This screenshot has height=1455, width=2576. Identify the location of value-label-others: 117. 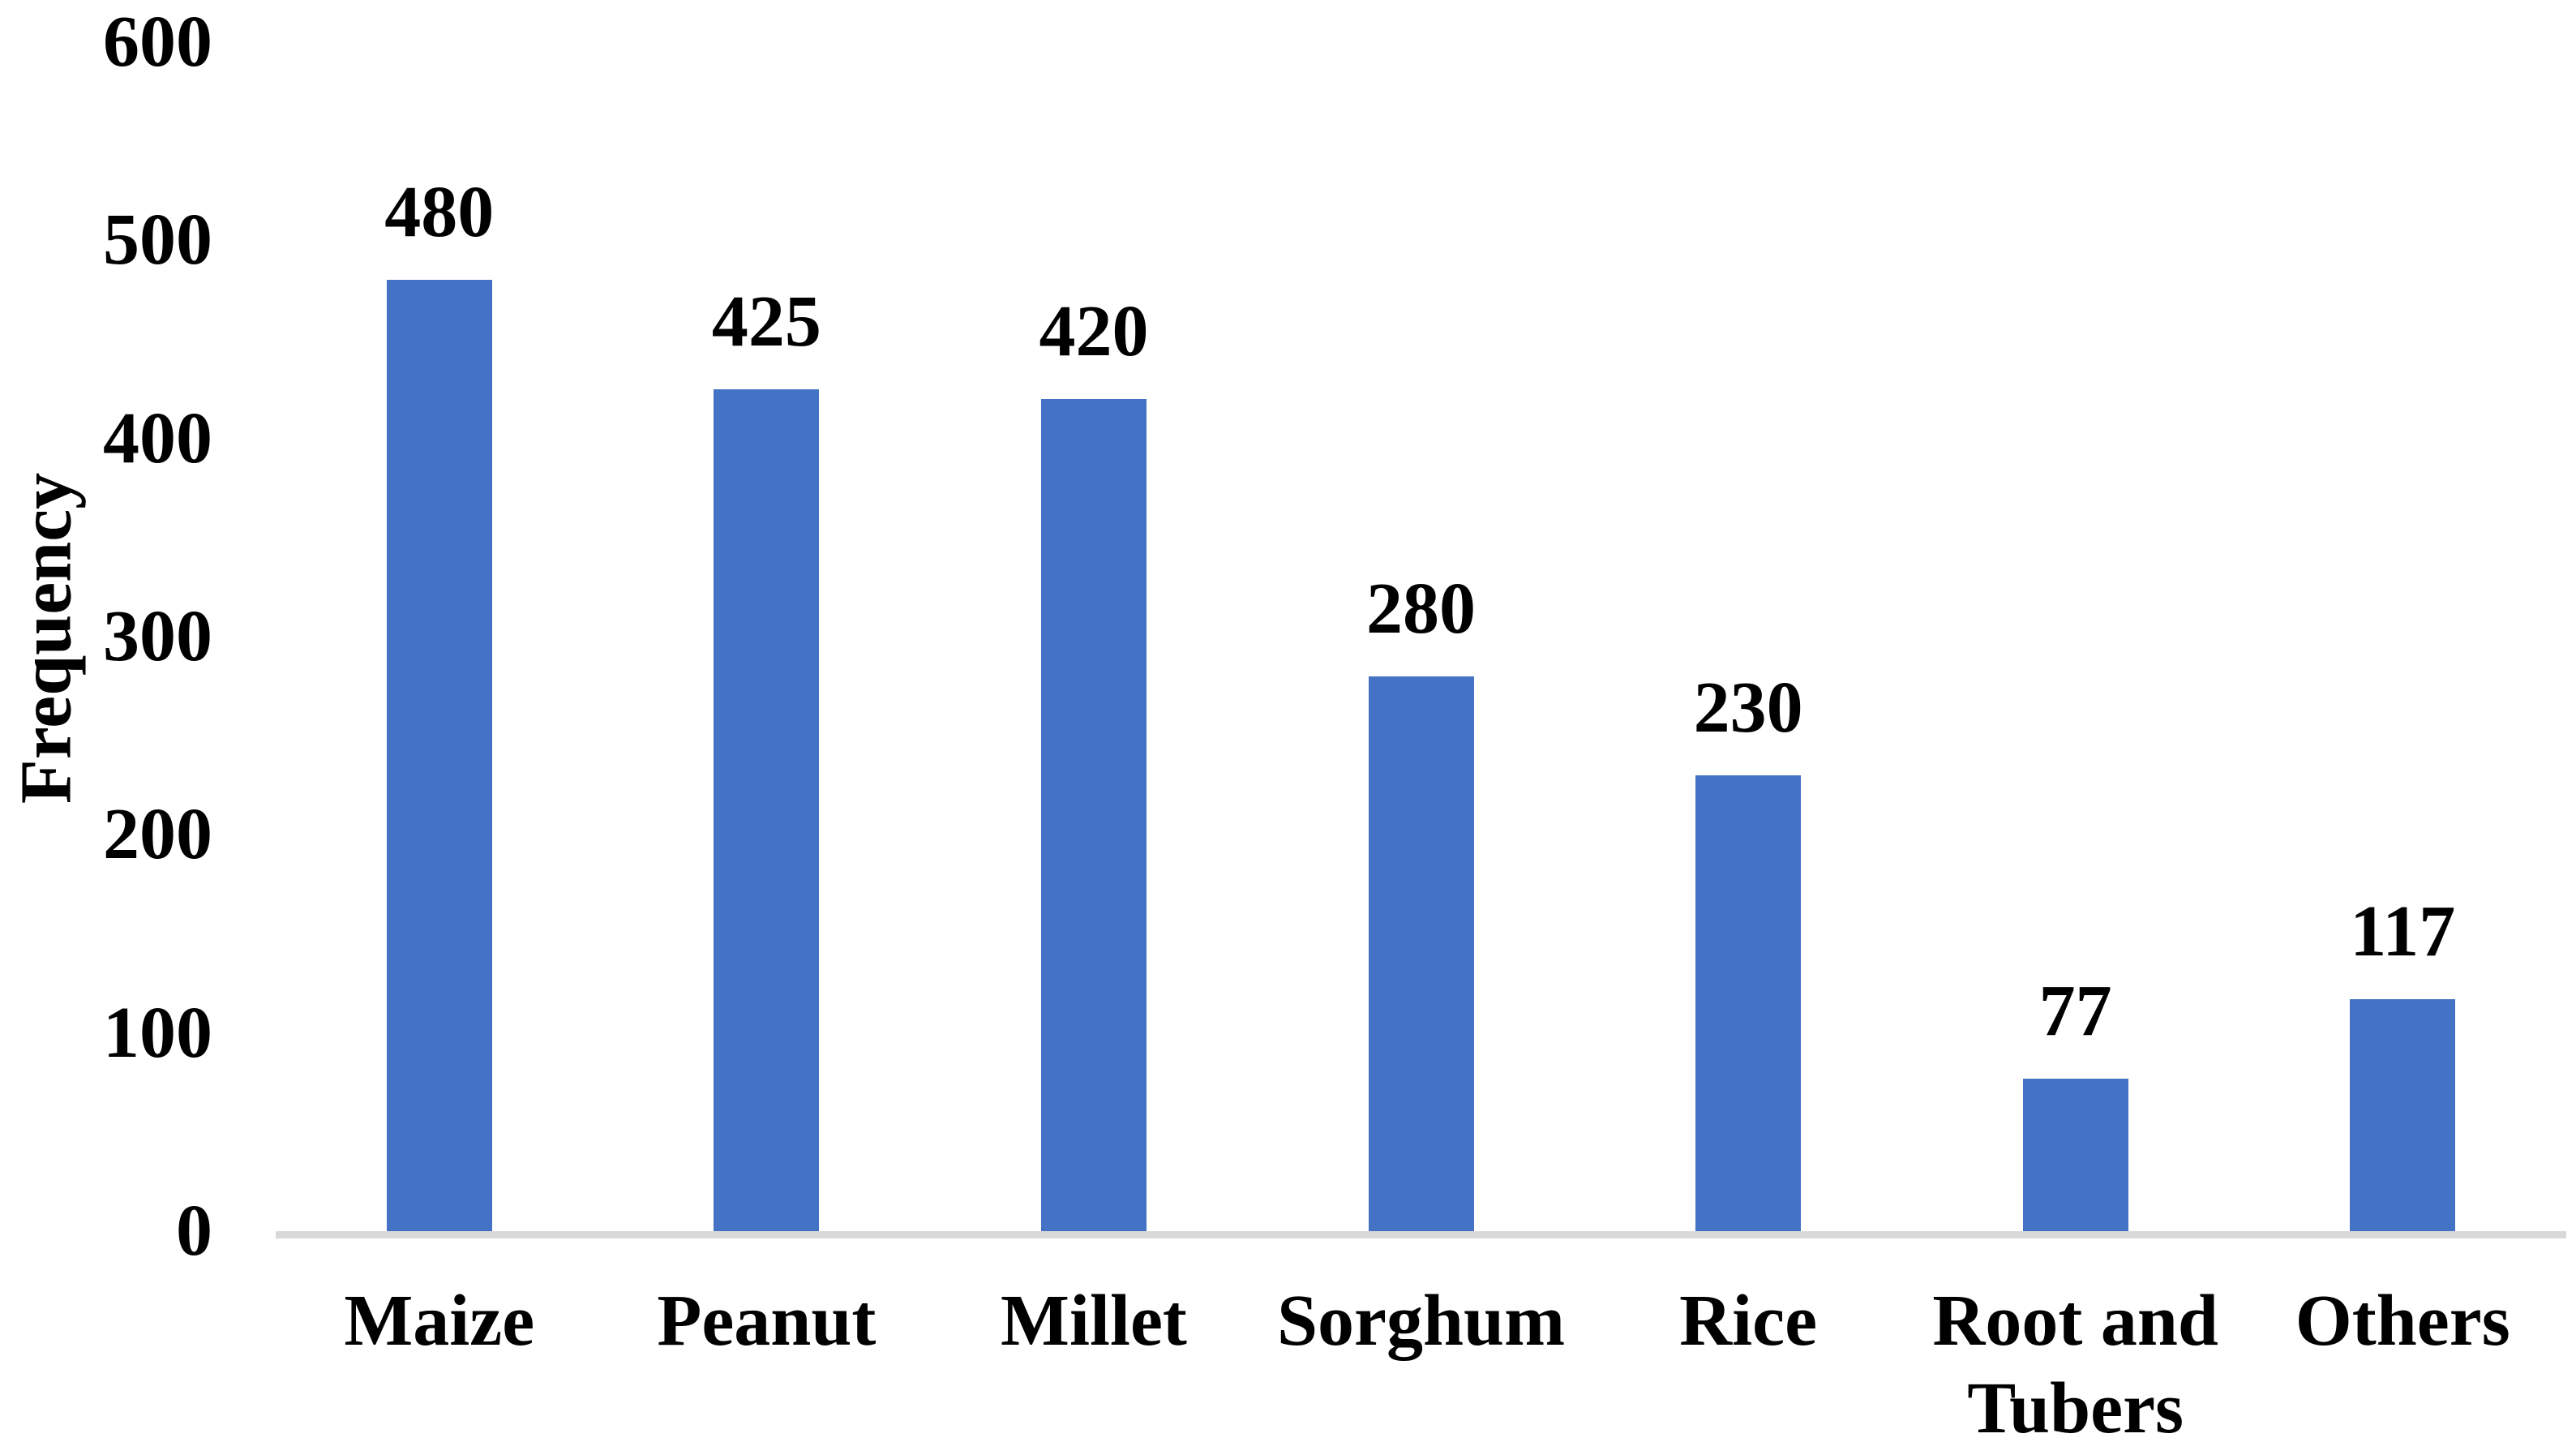
(2403, 932).